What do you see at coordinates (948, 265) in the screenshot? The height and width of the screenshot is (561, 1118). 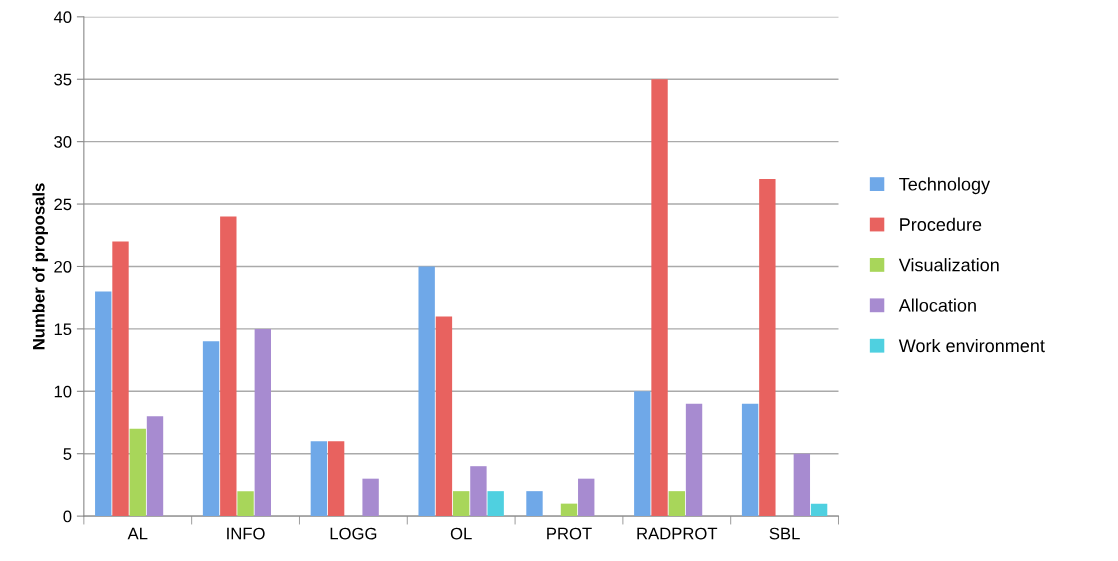 I see `legend-label: Visualization` at bounding box center [948, 265].